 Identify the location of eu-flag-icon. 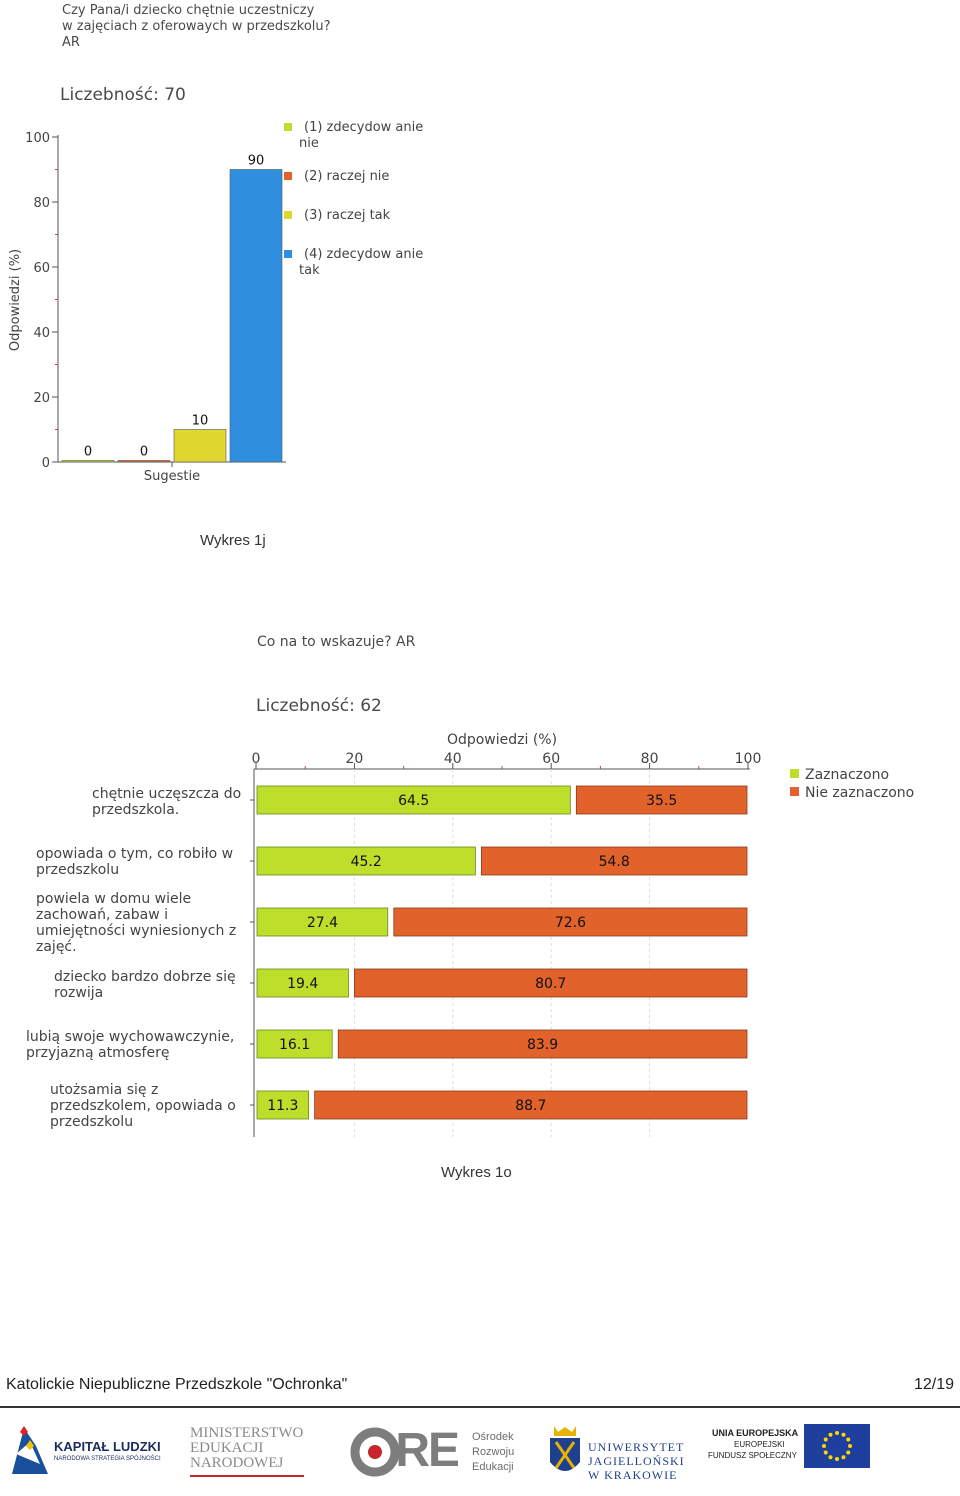
(837, 1446).